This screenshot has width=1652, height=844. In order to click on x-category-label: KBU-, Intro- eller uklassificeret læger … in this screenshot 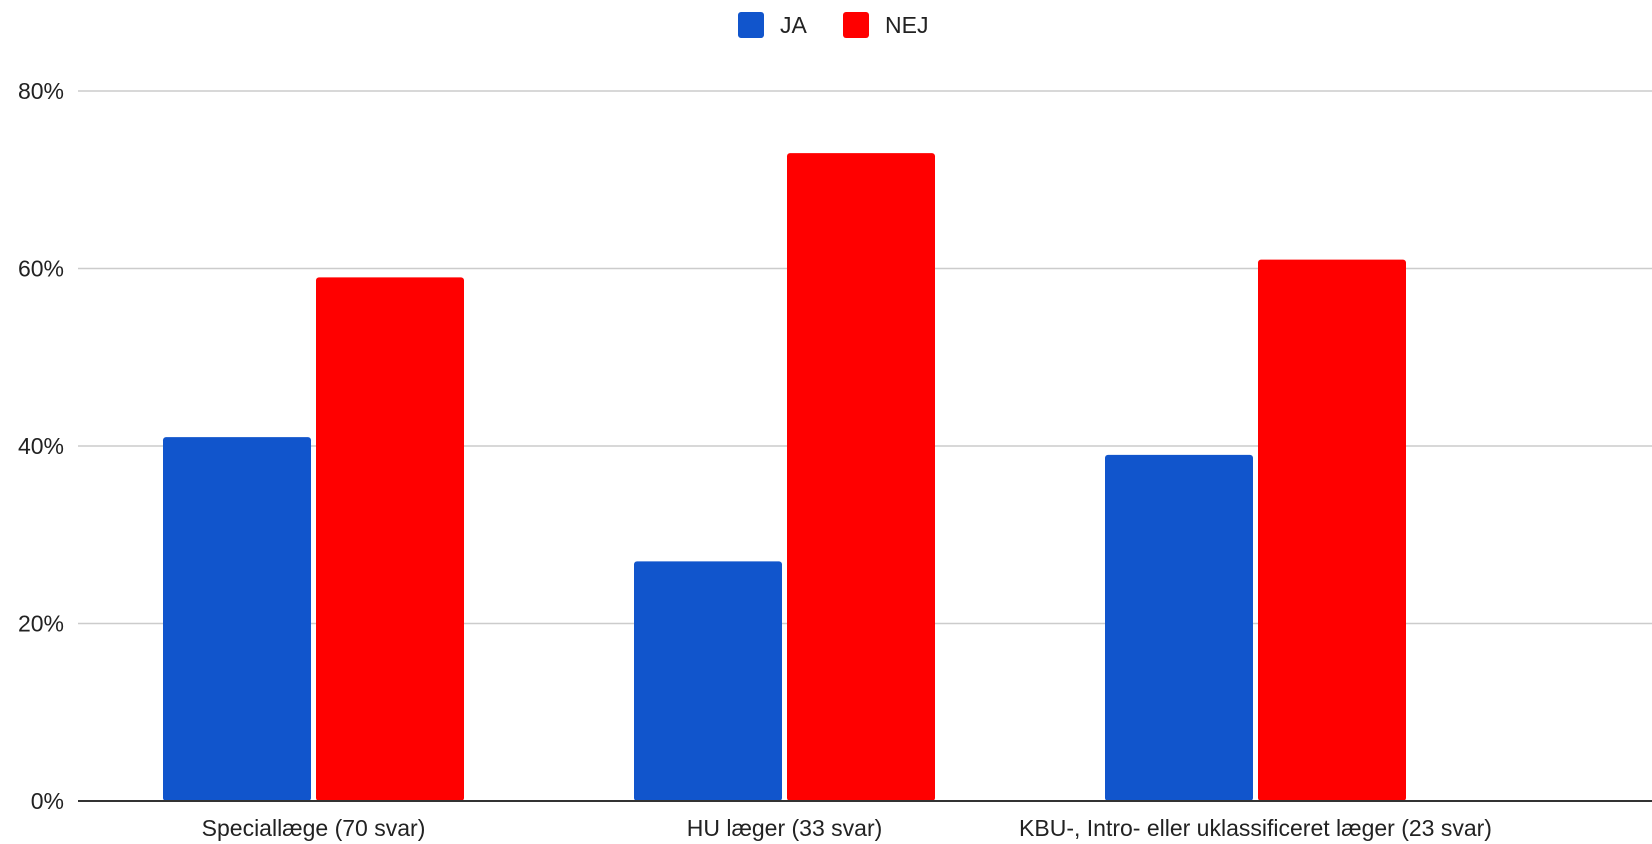, I will do `click(1255, 828)`.